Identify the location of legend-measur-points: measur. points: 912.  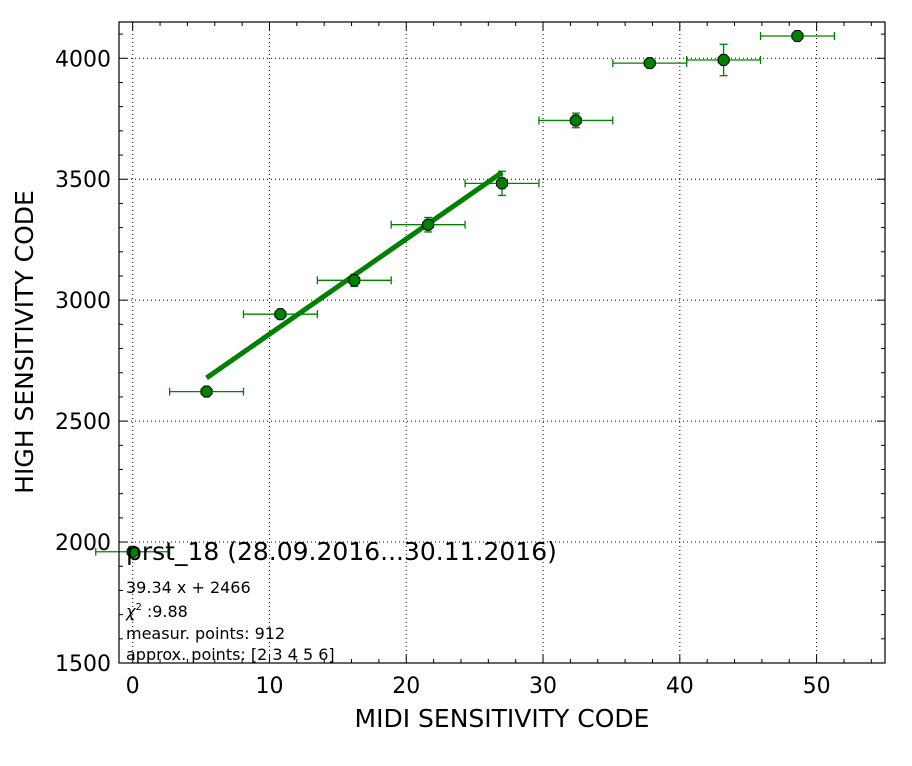
(205, 633).